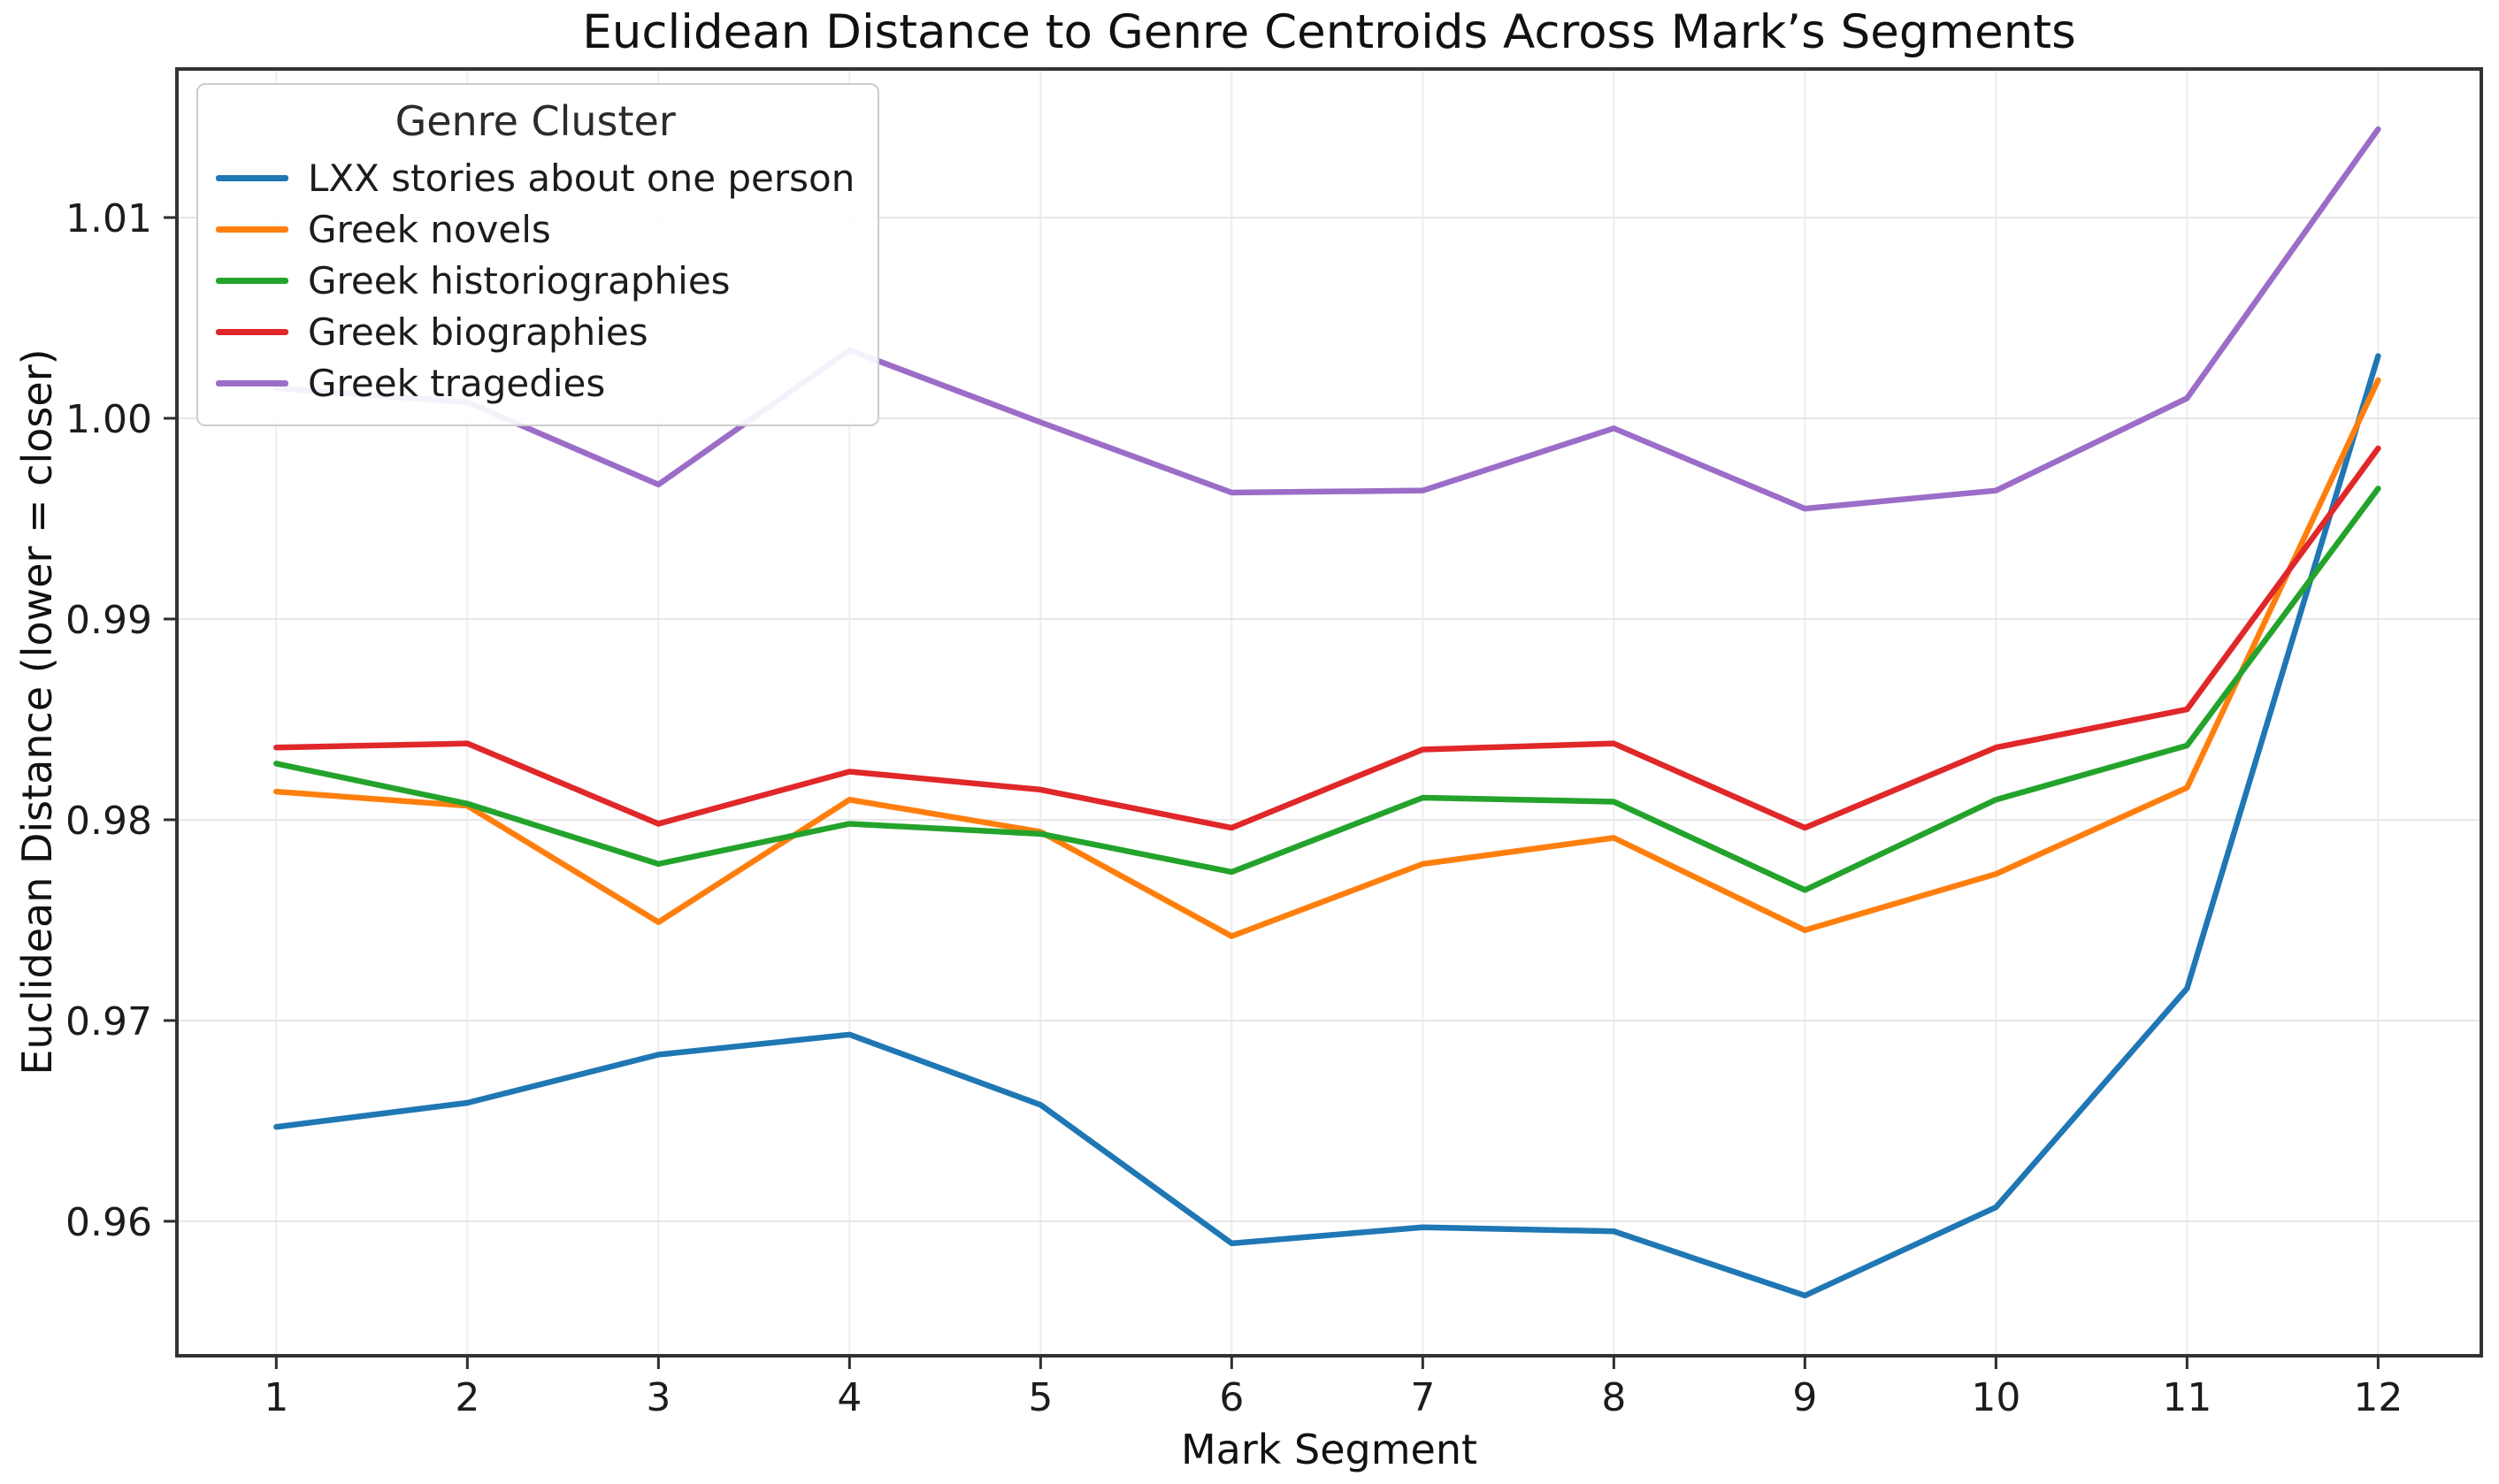 The height and width of the screenshot is (1484, 2499). I want to click on x-tick-label: 9, so click(1804, 1397).